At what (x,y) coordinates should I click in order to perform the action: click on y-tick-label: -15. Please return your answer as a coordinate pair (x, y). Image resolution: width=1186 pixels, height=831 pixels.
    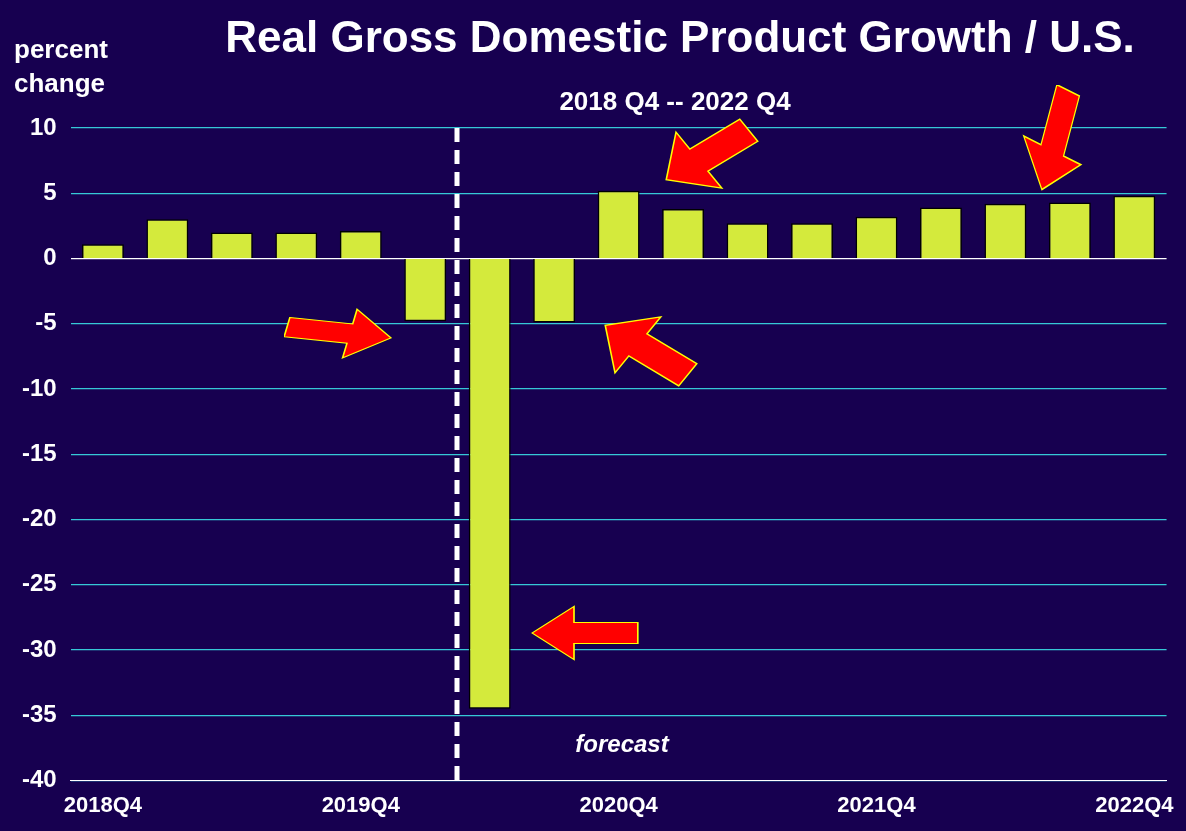
    Looking at the image, I should click on (39, 452).